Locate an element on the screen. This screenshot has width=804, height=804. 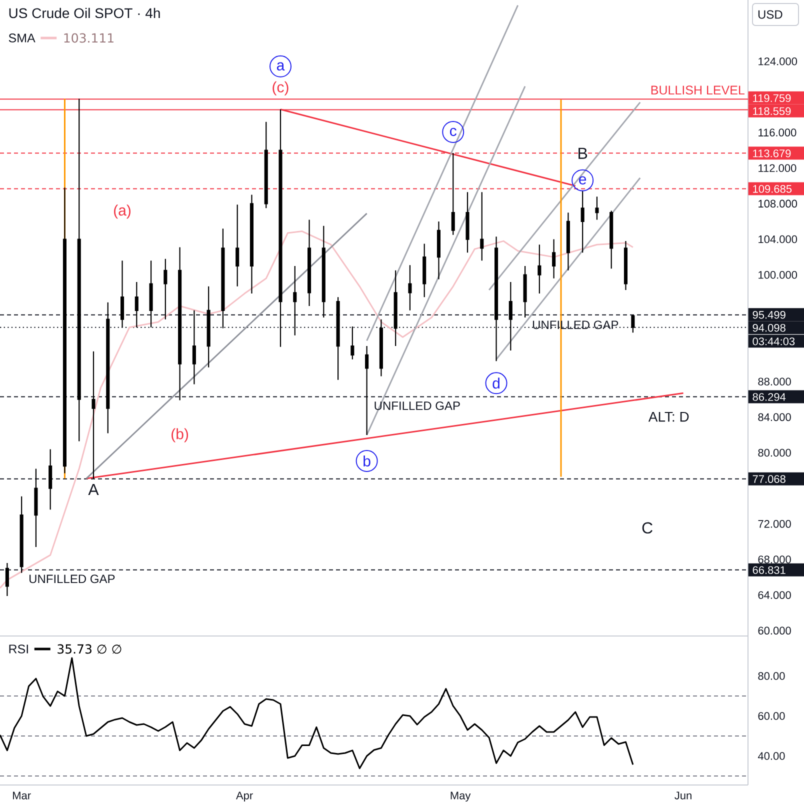
y-tick-label: 124.000 is located at coordinates (778, 61).